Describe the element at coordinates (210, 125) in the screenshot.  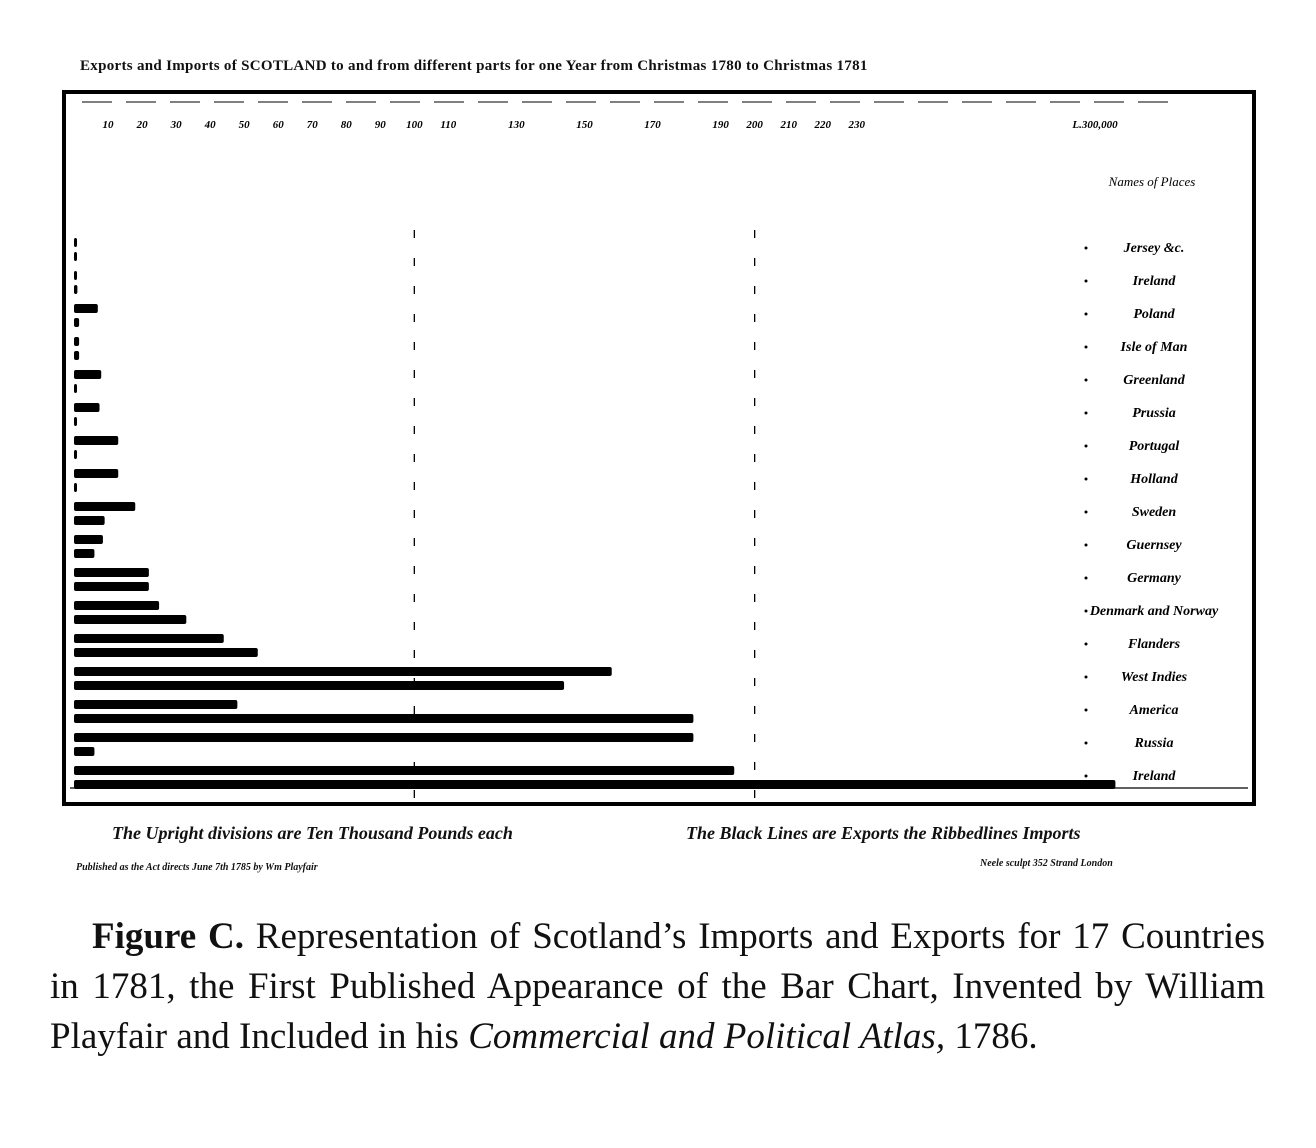
I see `x-tick-label: 40` at that location.